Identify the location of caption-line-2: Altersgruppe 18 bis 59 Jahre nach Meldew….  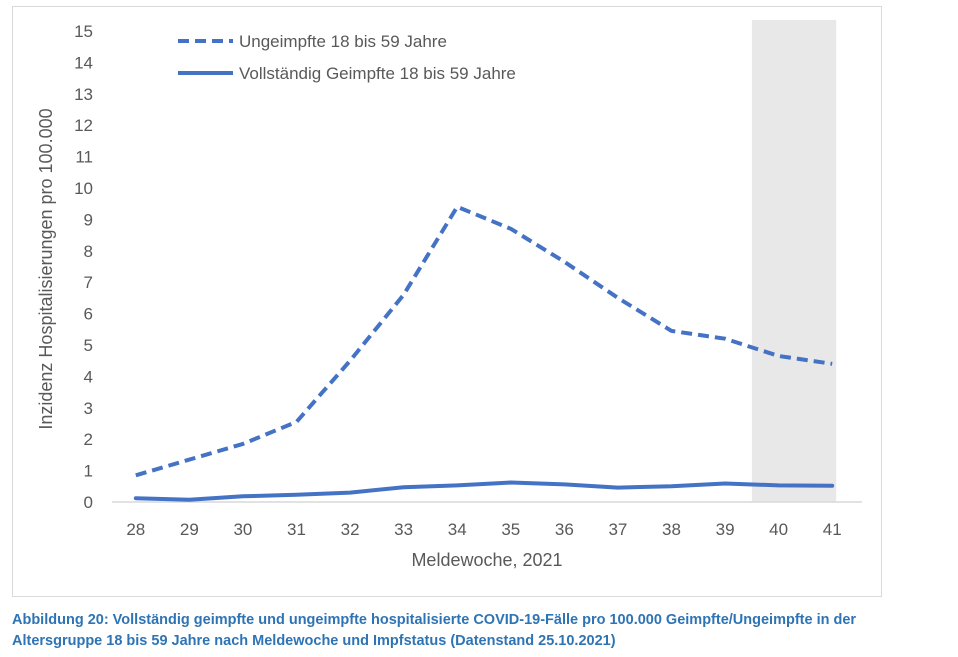
(314, 641).